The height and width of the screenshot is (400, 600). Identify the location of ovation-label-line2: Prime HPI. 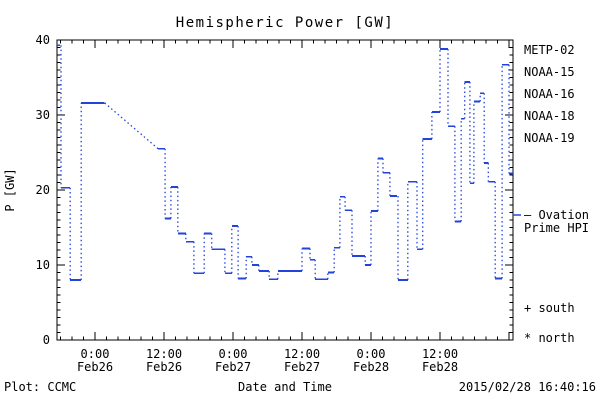
(556, 228).